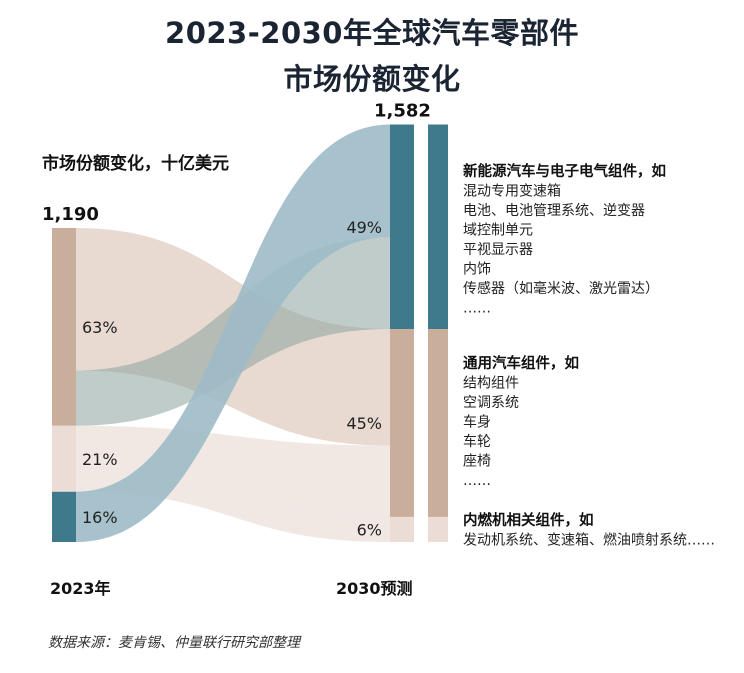 This screenshot has width=744, height=673. I want to click on share-2023-ice: 21%, so click(100, 459).